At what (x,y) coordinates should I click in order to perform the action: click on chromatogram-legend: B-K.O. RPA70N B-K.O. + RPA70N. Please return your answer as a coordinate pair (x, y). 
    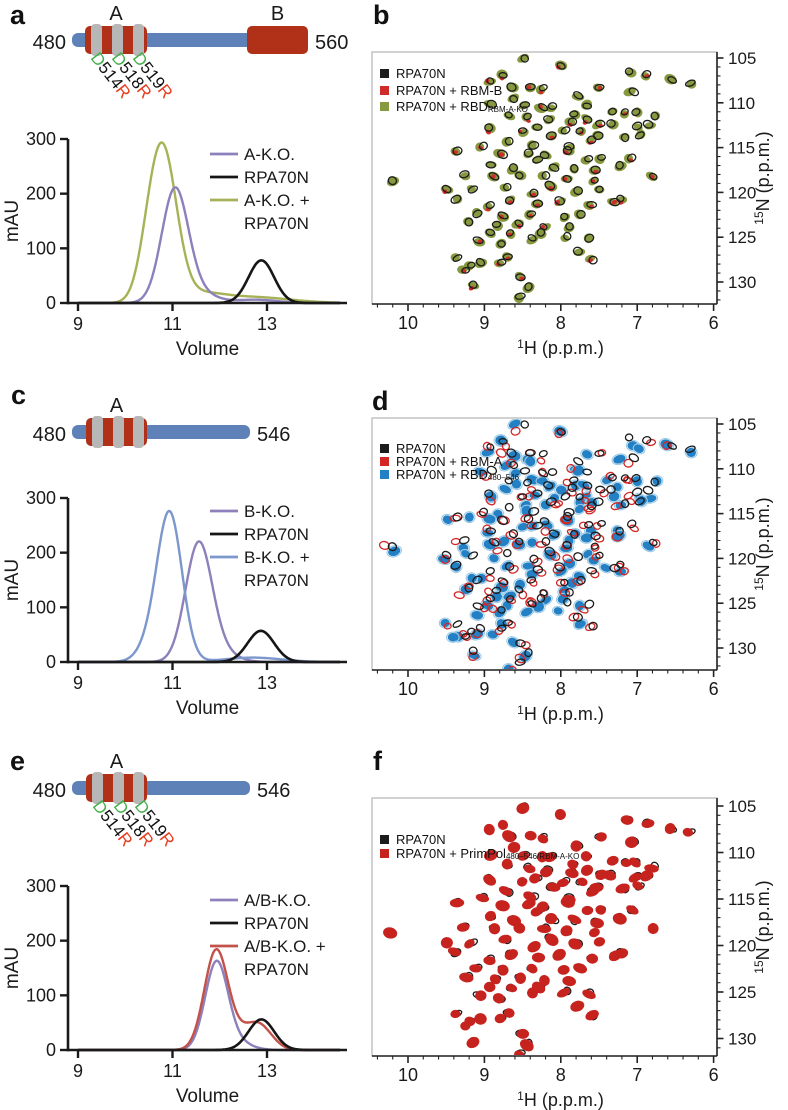
    Looking at the image, I should click on (260, 546).